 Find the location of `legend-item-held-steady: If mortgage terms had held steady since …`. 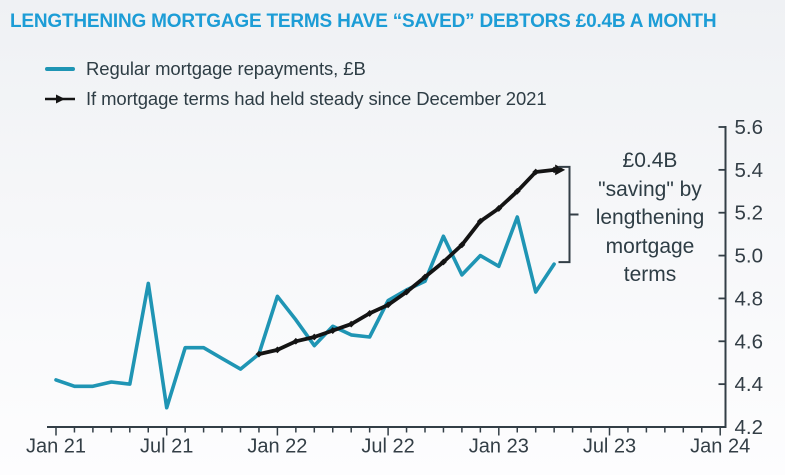

legend-item-held-steady: If mortgage terms had held steady since … is located at coordinates (295, 99).